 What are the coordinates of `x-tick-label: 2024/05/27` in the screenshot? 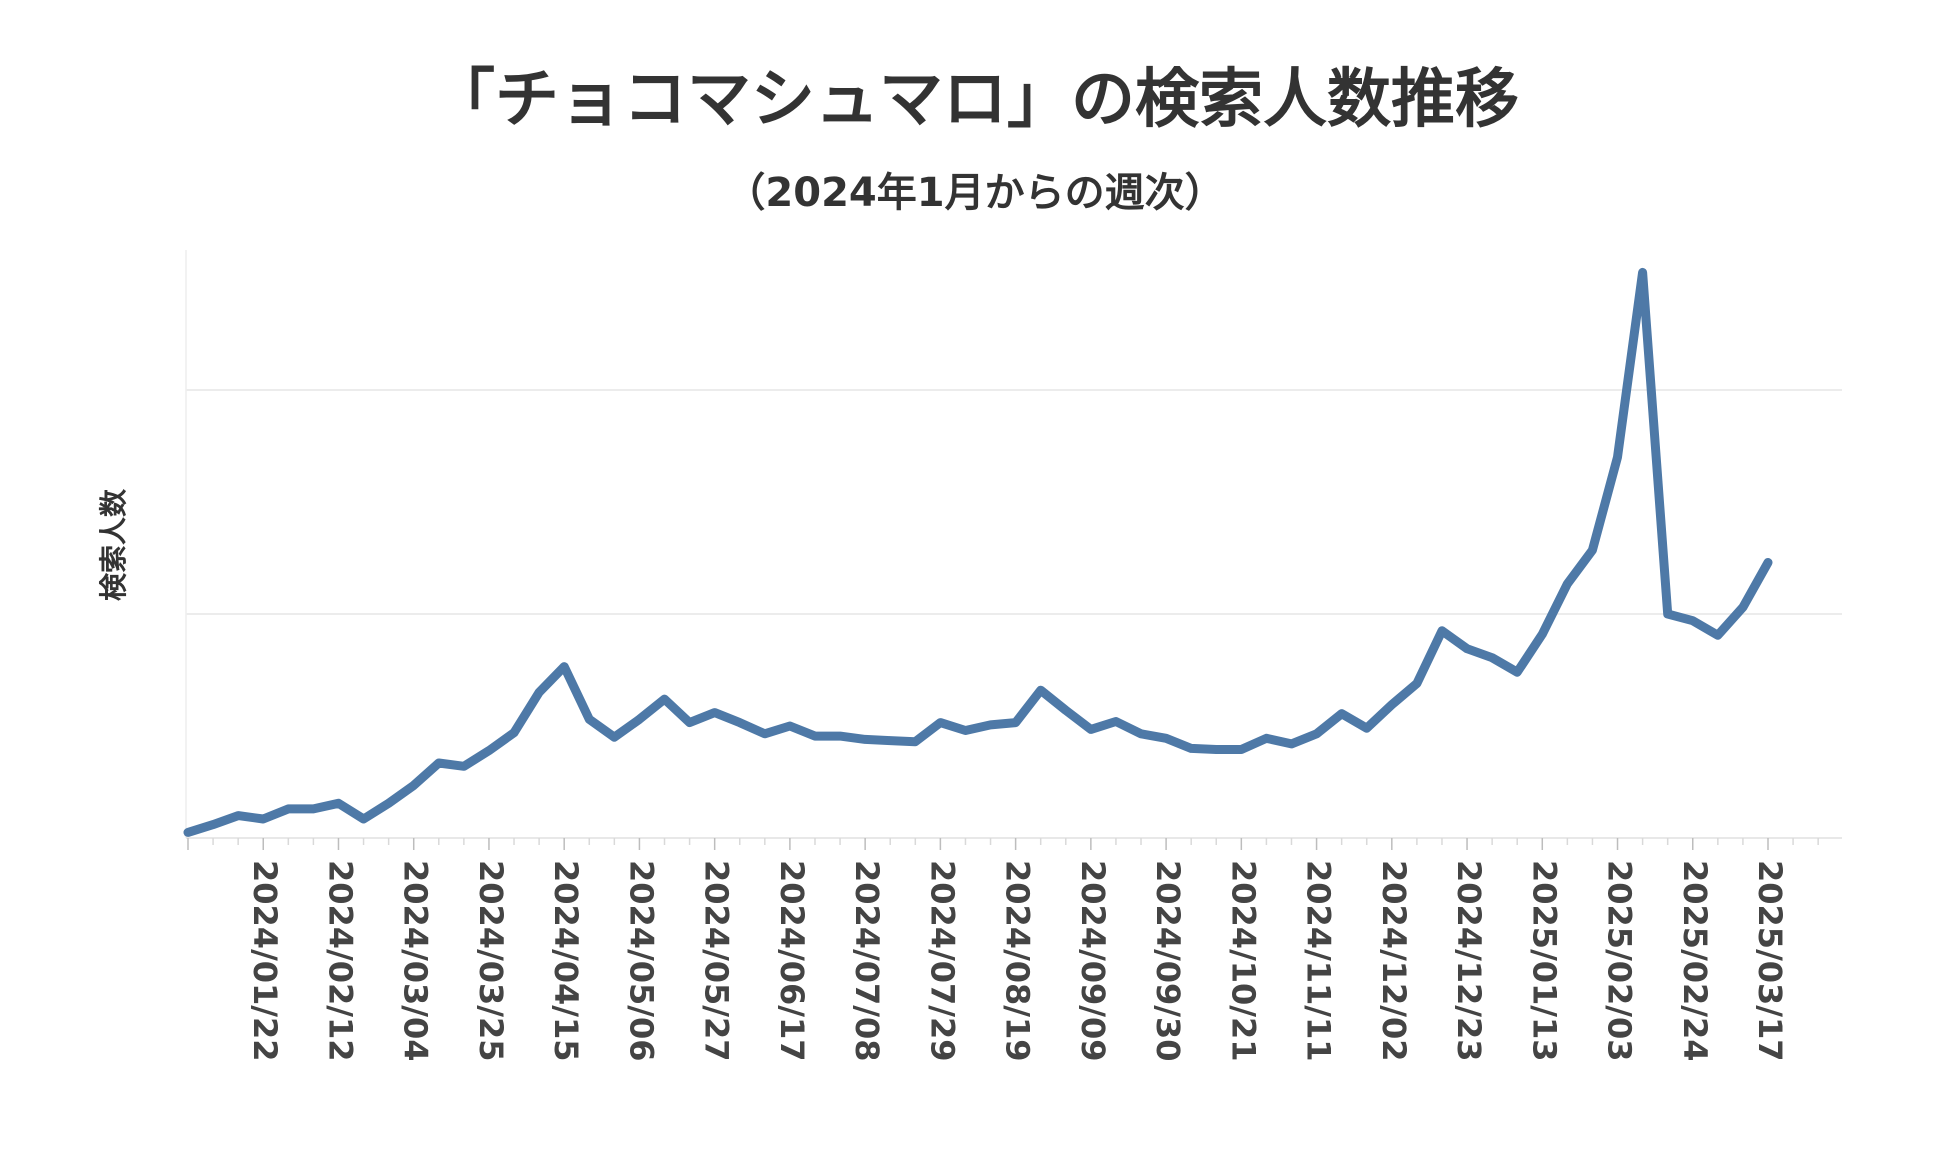 It's located at (717, 961).